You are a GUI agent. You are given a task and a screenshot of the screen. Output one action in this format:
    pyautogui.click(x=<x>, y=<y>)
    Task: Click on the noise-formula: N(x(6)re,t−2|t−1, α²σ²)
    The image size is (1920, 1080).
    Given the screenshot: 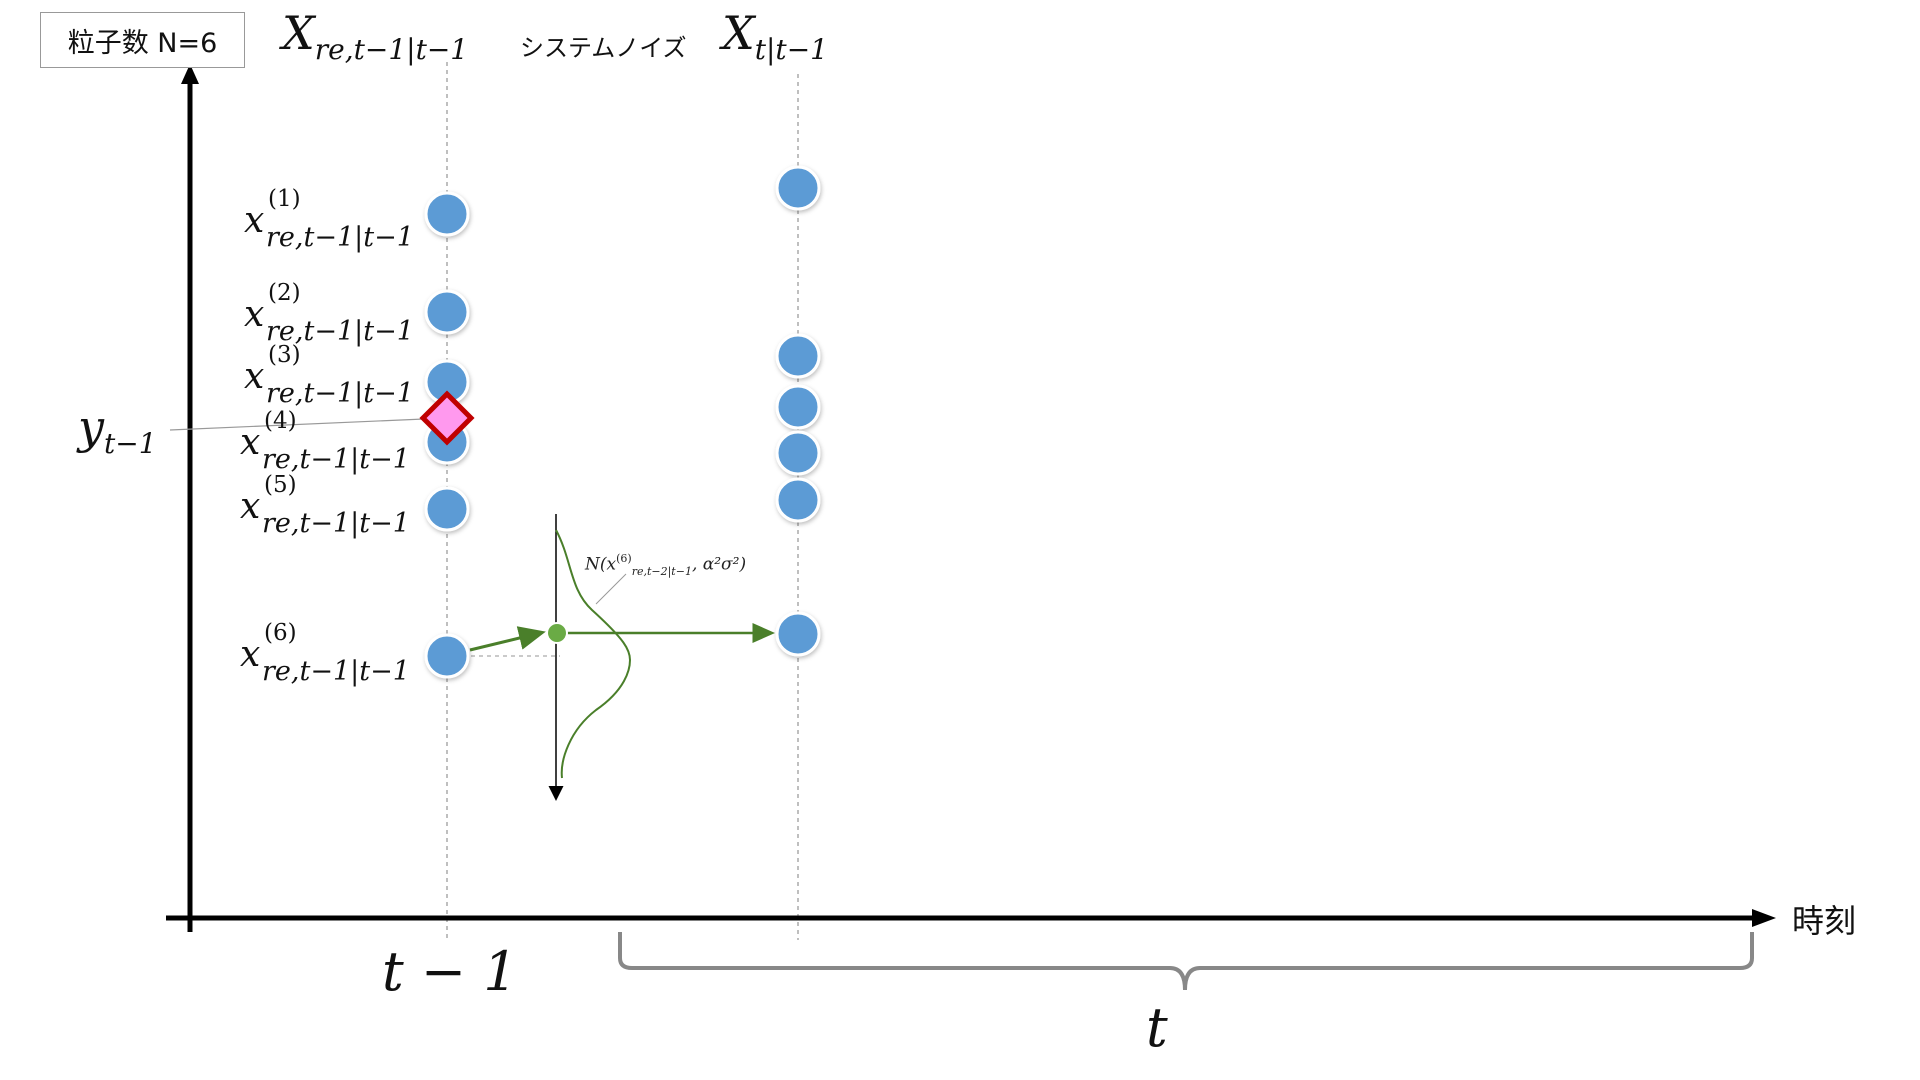 What is the action you would take?
    pyautogui.click(x=665, y=565)
    